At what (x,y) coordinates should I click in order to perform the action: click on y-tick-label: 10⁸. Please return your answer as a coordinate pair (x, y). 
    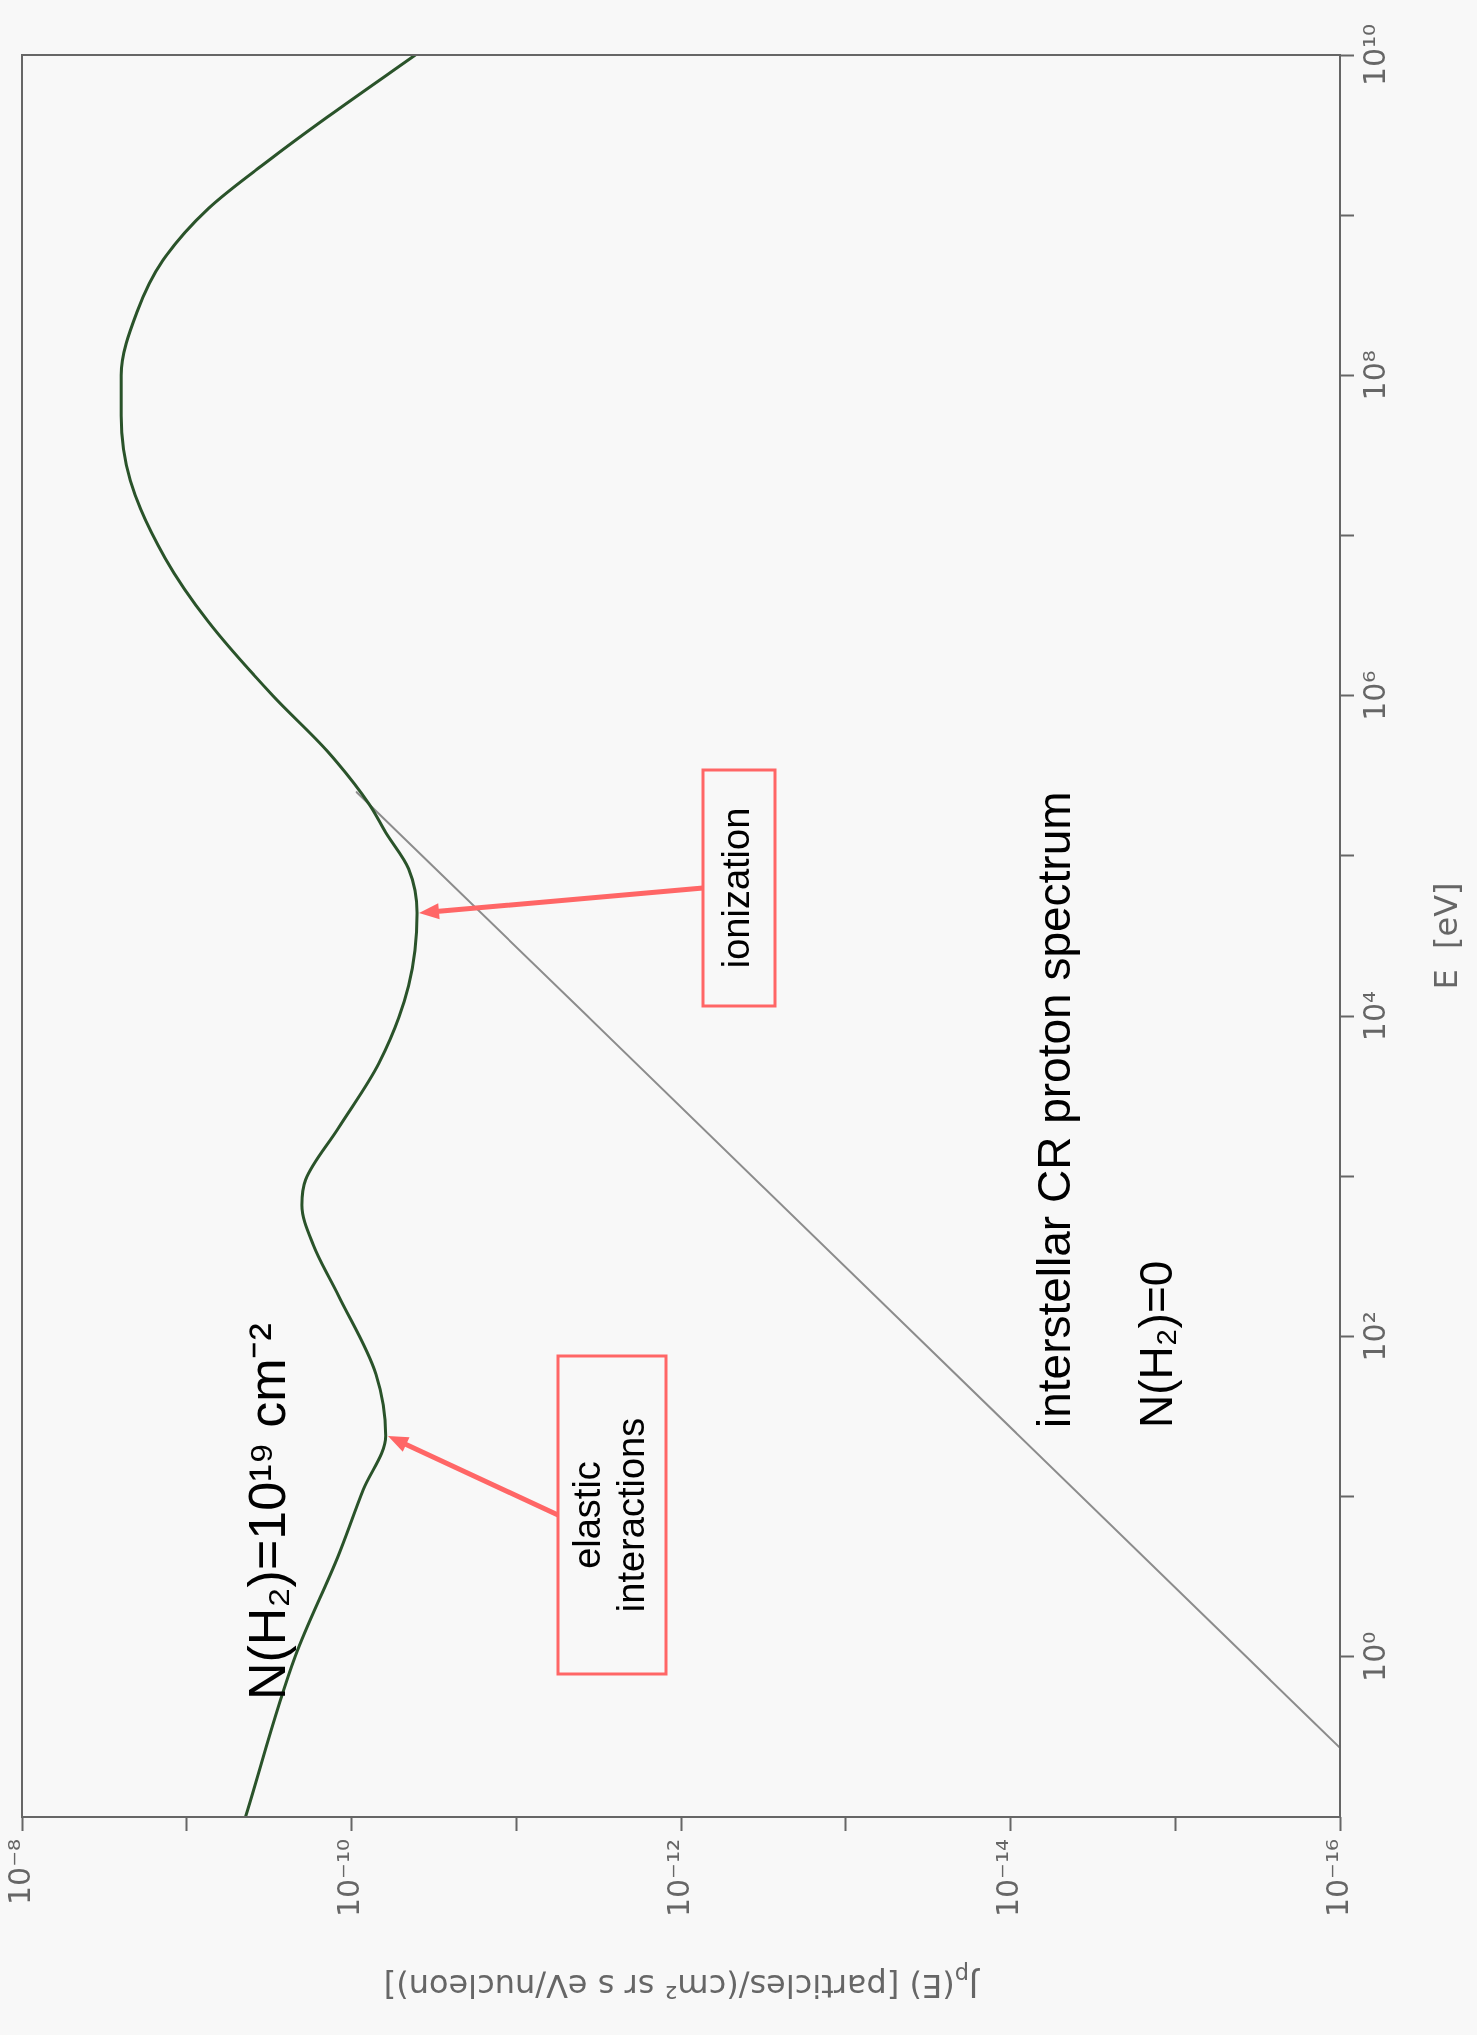
    Looking at the image, I should click on (1374, 375).